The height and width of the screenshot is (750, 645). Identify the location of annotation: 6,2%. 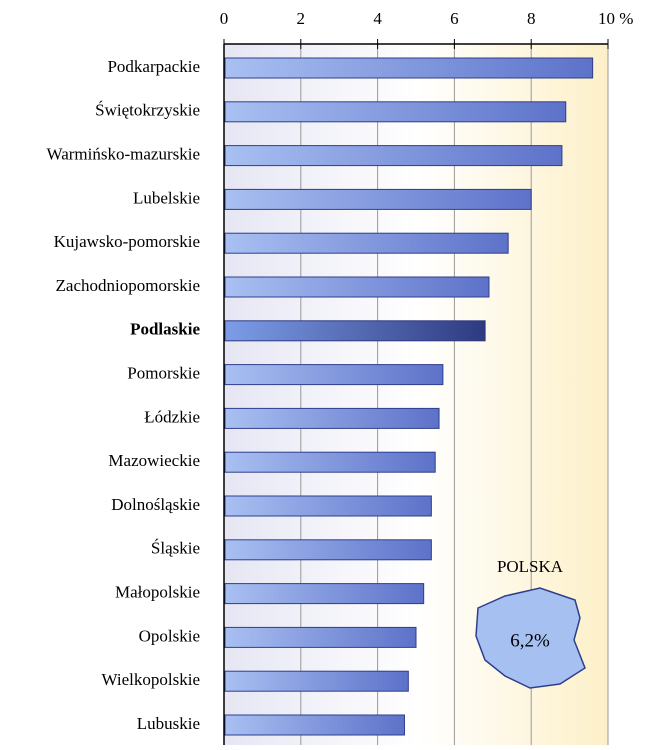
(530, 640).